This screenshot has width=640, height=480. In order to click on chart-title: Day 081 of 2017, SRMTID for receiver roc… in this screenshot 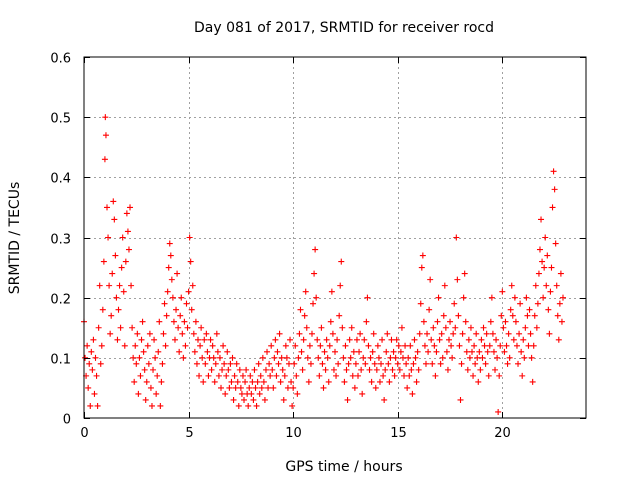, I will do `click(344, 28)`.